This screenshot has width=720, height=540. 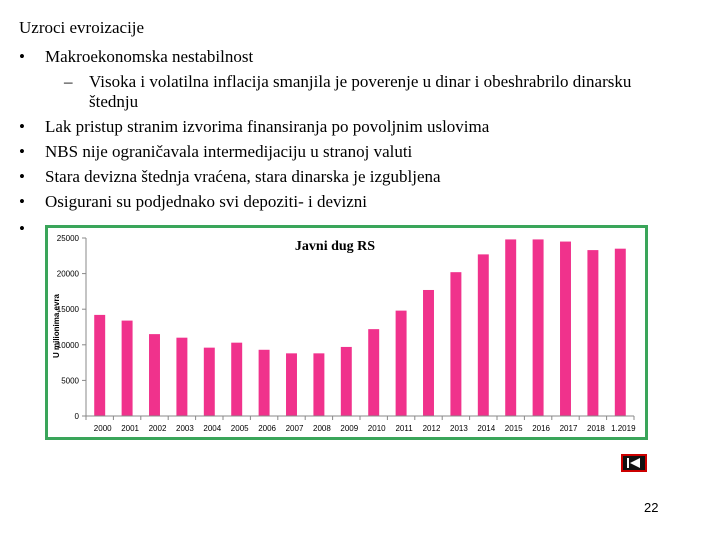 What do you see at coordinates (158, 428) in the screenshot?
I see `x-tick-label: 2002` at bounding box center [158, 428].